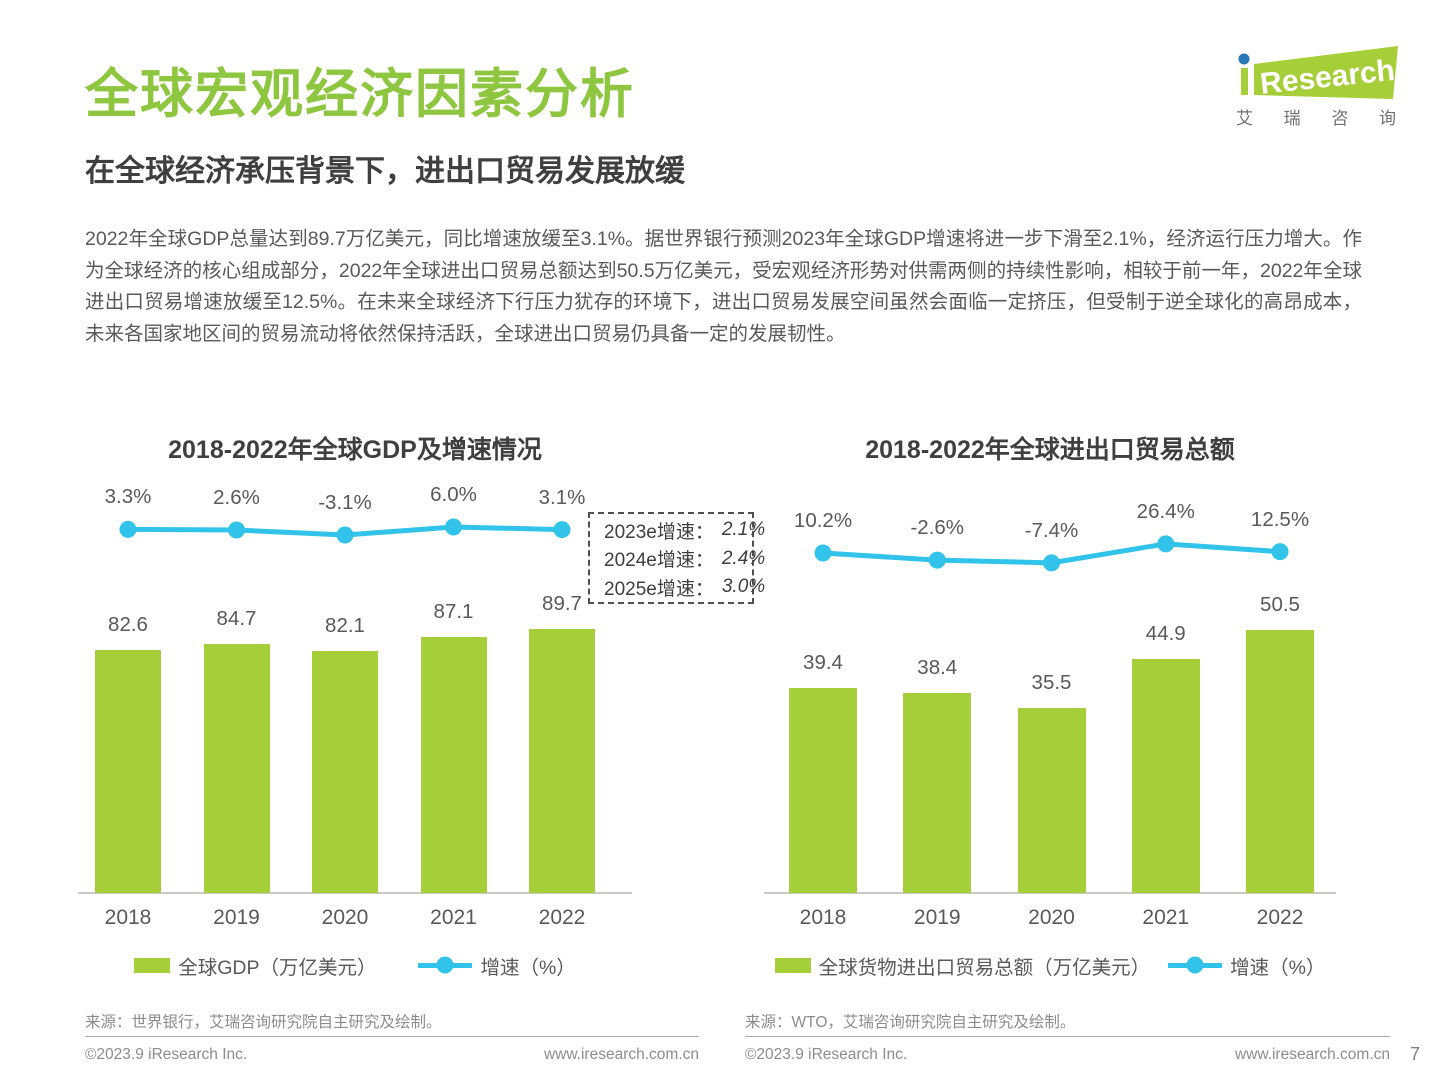  I want to click on growth-value-label: 26.4%, so click(1165, 511).